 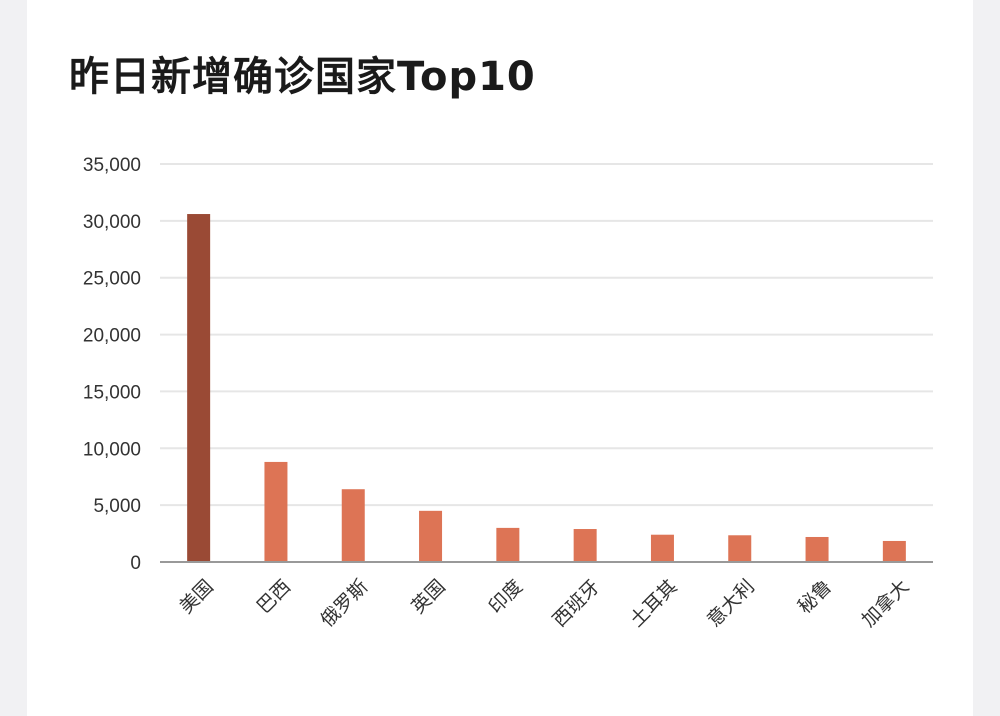 What do you see at coordinates (885, 603) in the screenshot?
I see `x-tick-label: 加拿大` at bounding box center [885, 603].